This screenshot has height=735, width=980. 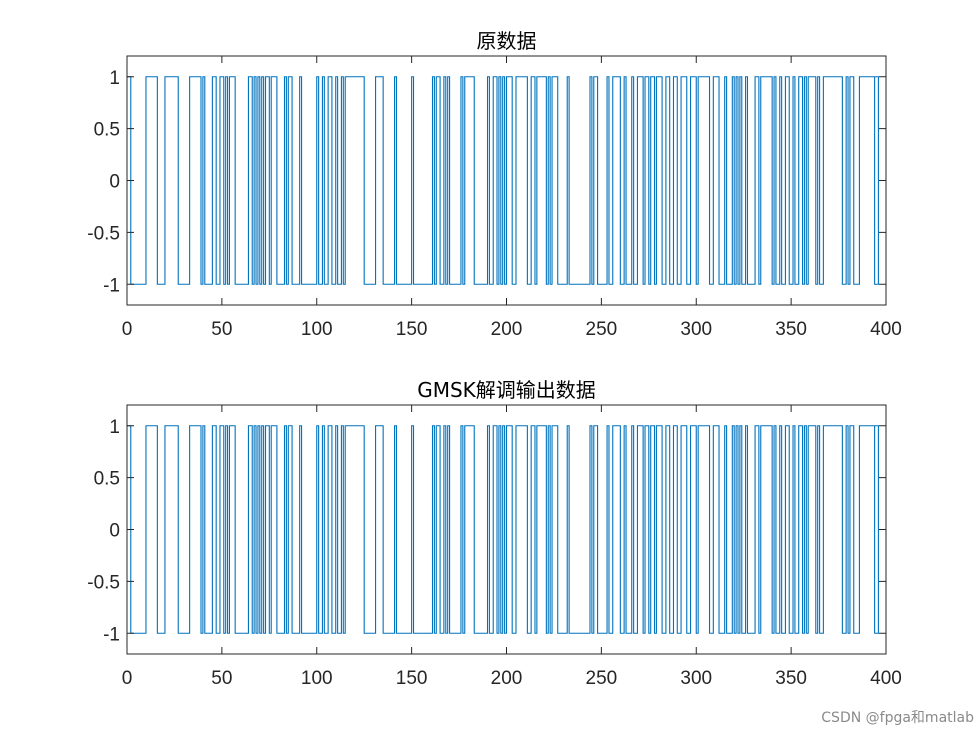 I want to click on watermark: CSDN @fpga和matlab, so click(x=897, y=718).